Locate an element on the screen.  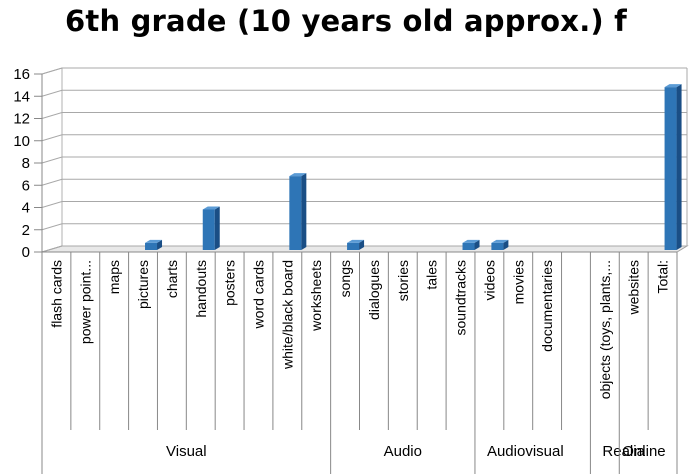
category-label: flash cards is located at coordinates (56, 294).